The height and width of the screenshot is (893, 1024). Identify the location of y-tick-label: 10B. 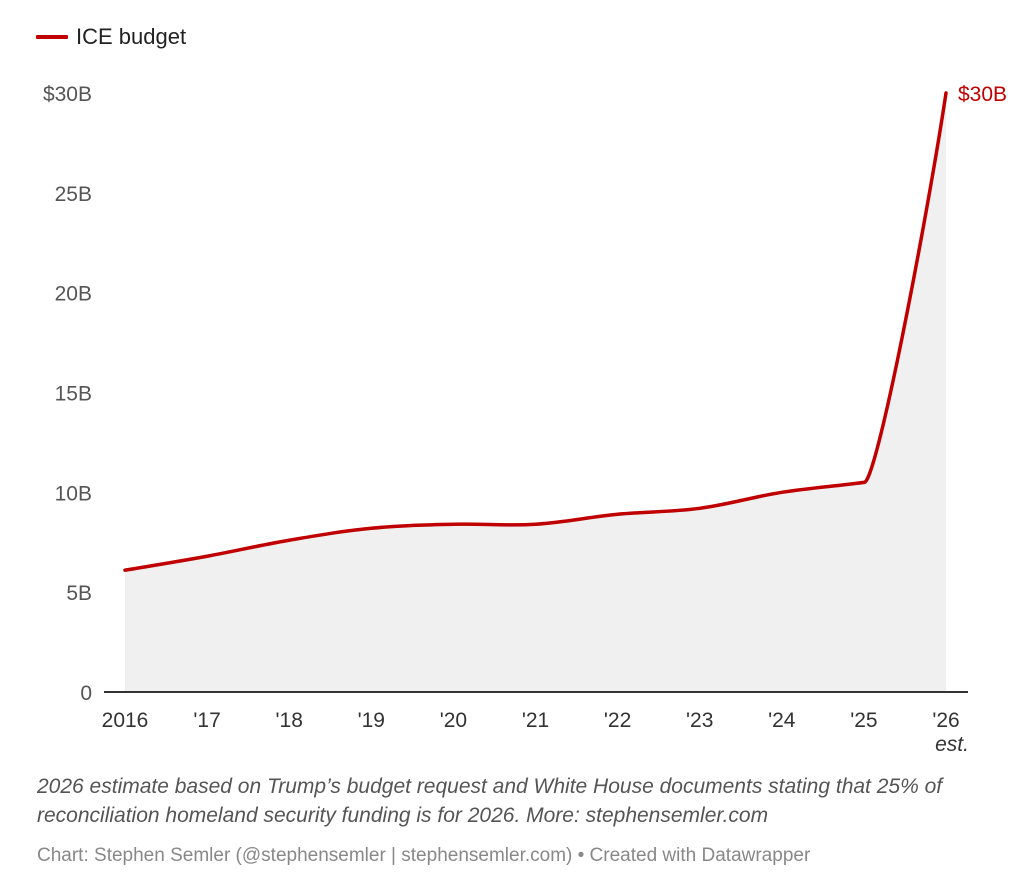
(73, 493).